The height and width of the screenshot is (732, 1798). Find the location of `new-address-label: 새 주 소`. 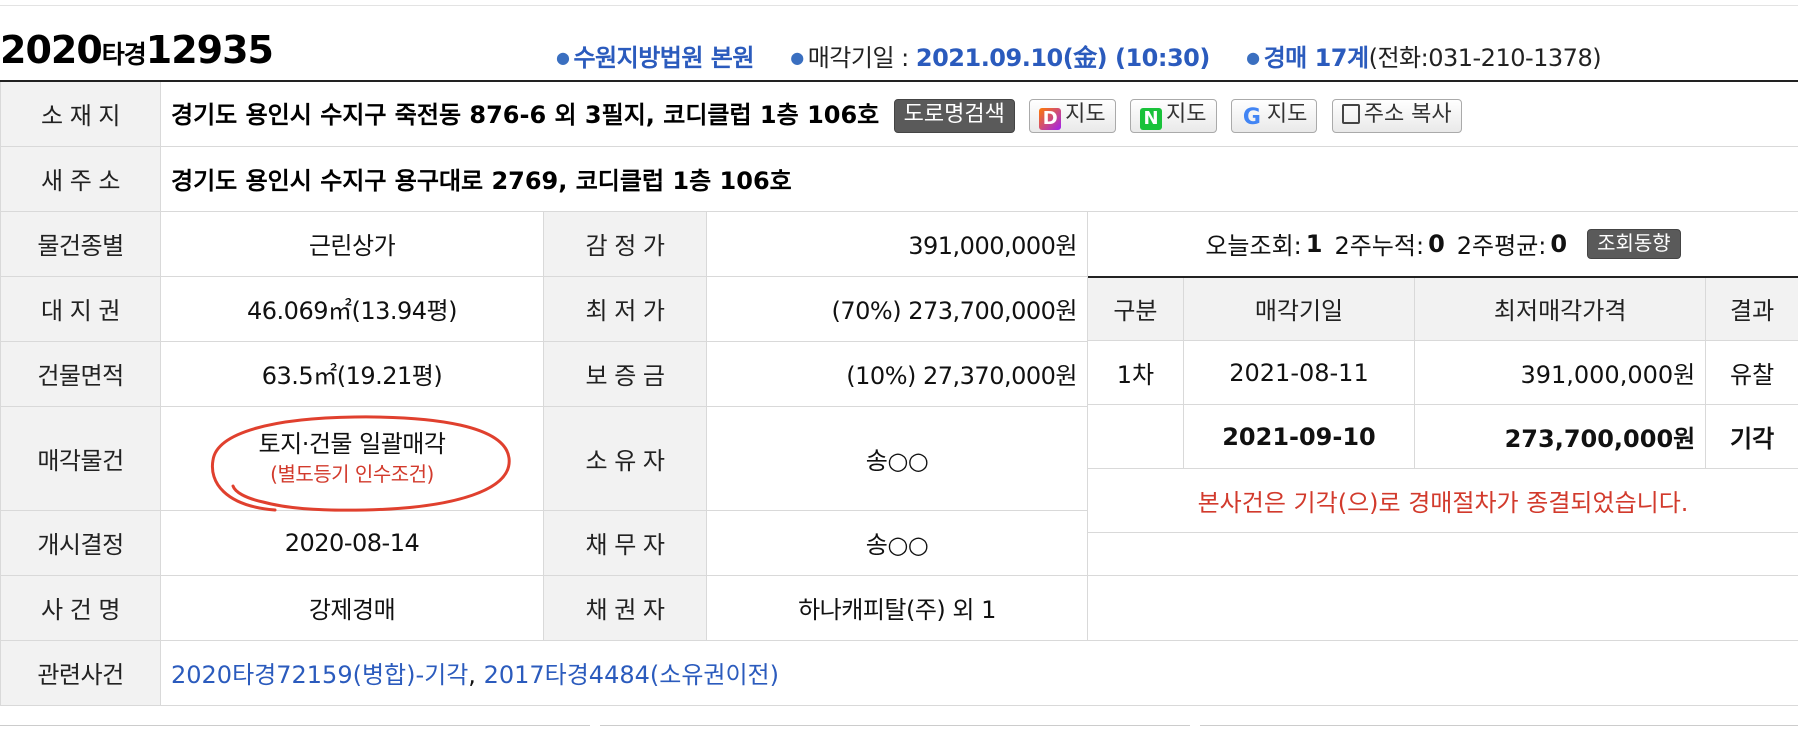

new-address-label: 새 주 소 is located at coordinates (80, 178).